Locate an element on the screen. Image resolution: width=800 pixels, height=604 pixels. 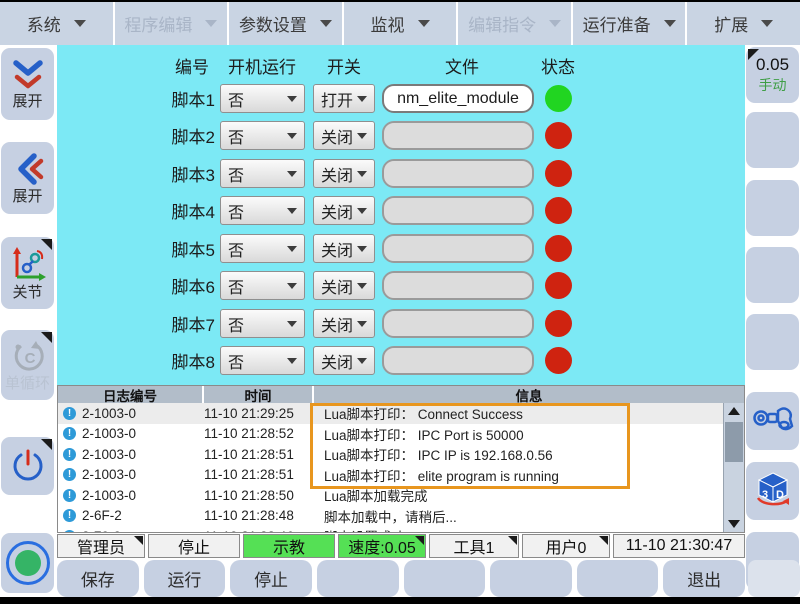
log-row: ! 2-1003-0 11-10 21:28:50 Lua脚本加载完成 is located at coordinates (401, 495).